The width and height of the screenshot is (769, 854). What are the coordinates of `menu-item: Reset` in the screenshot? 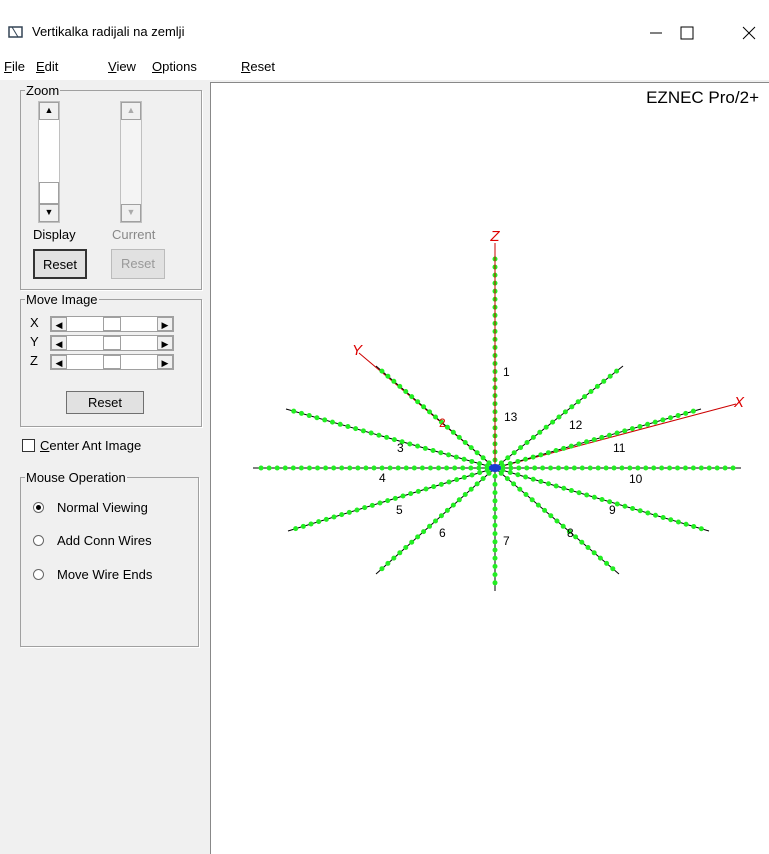 It's located at (258, 66).